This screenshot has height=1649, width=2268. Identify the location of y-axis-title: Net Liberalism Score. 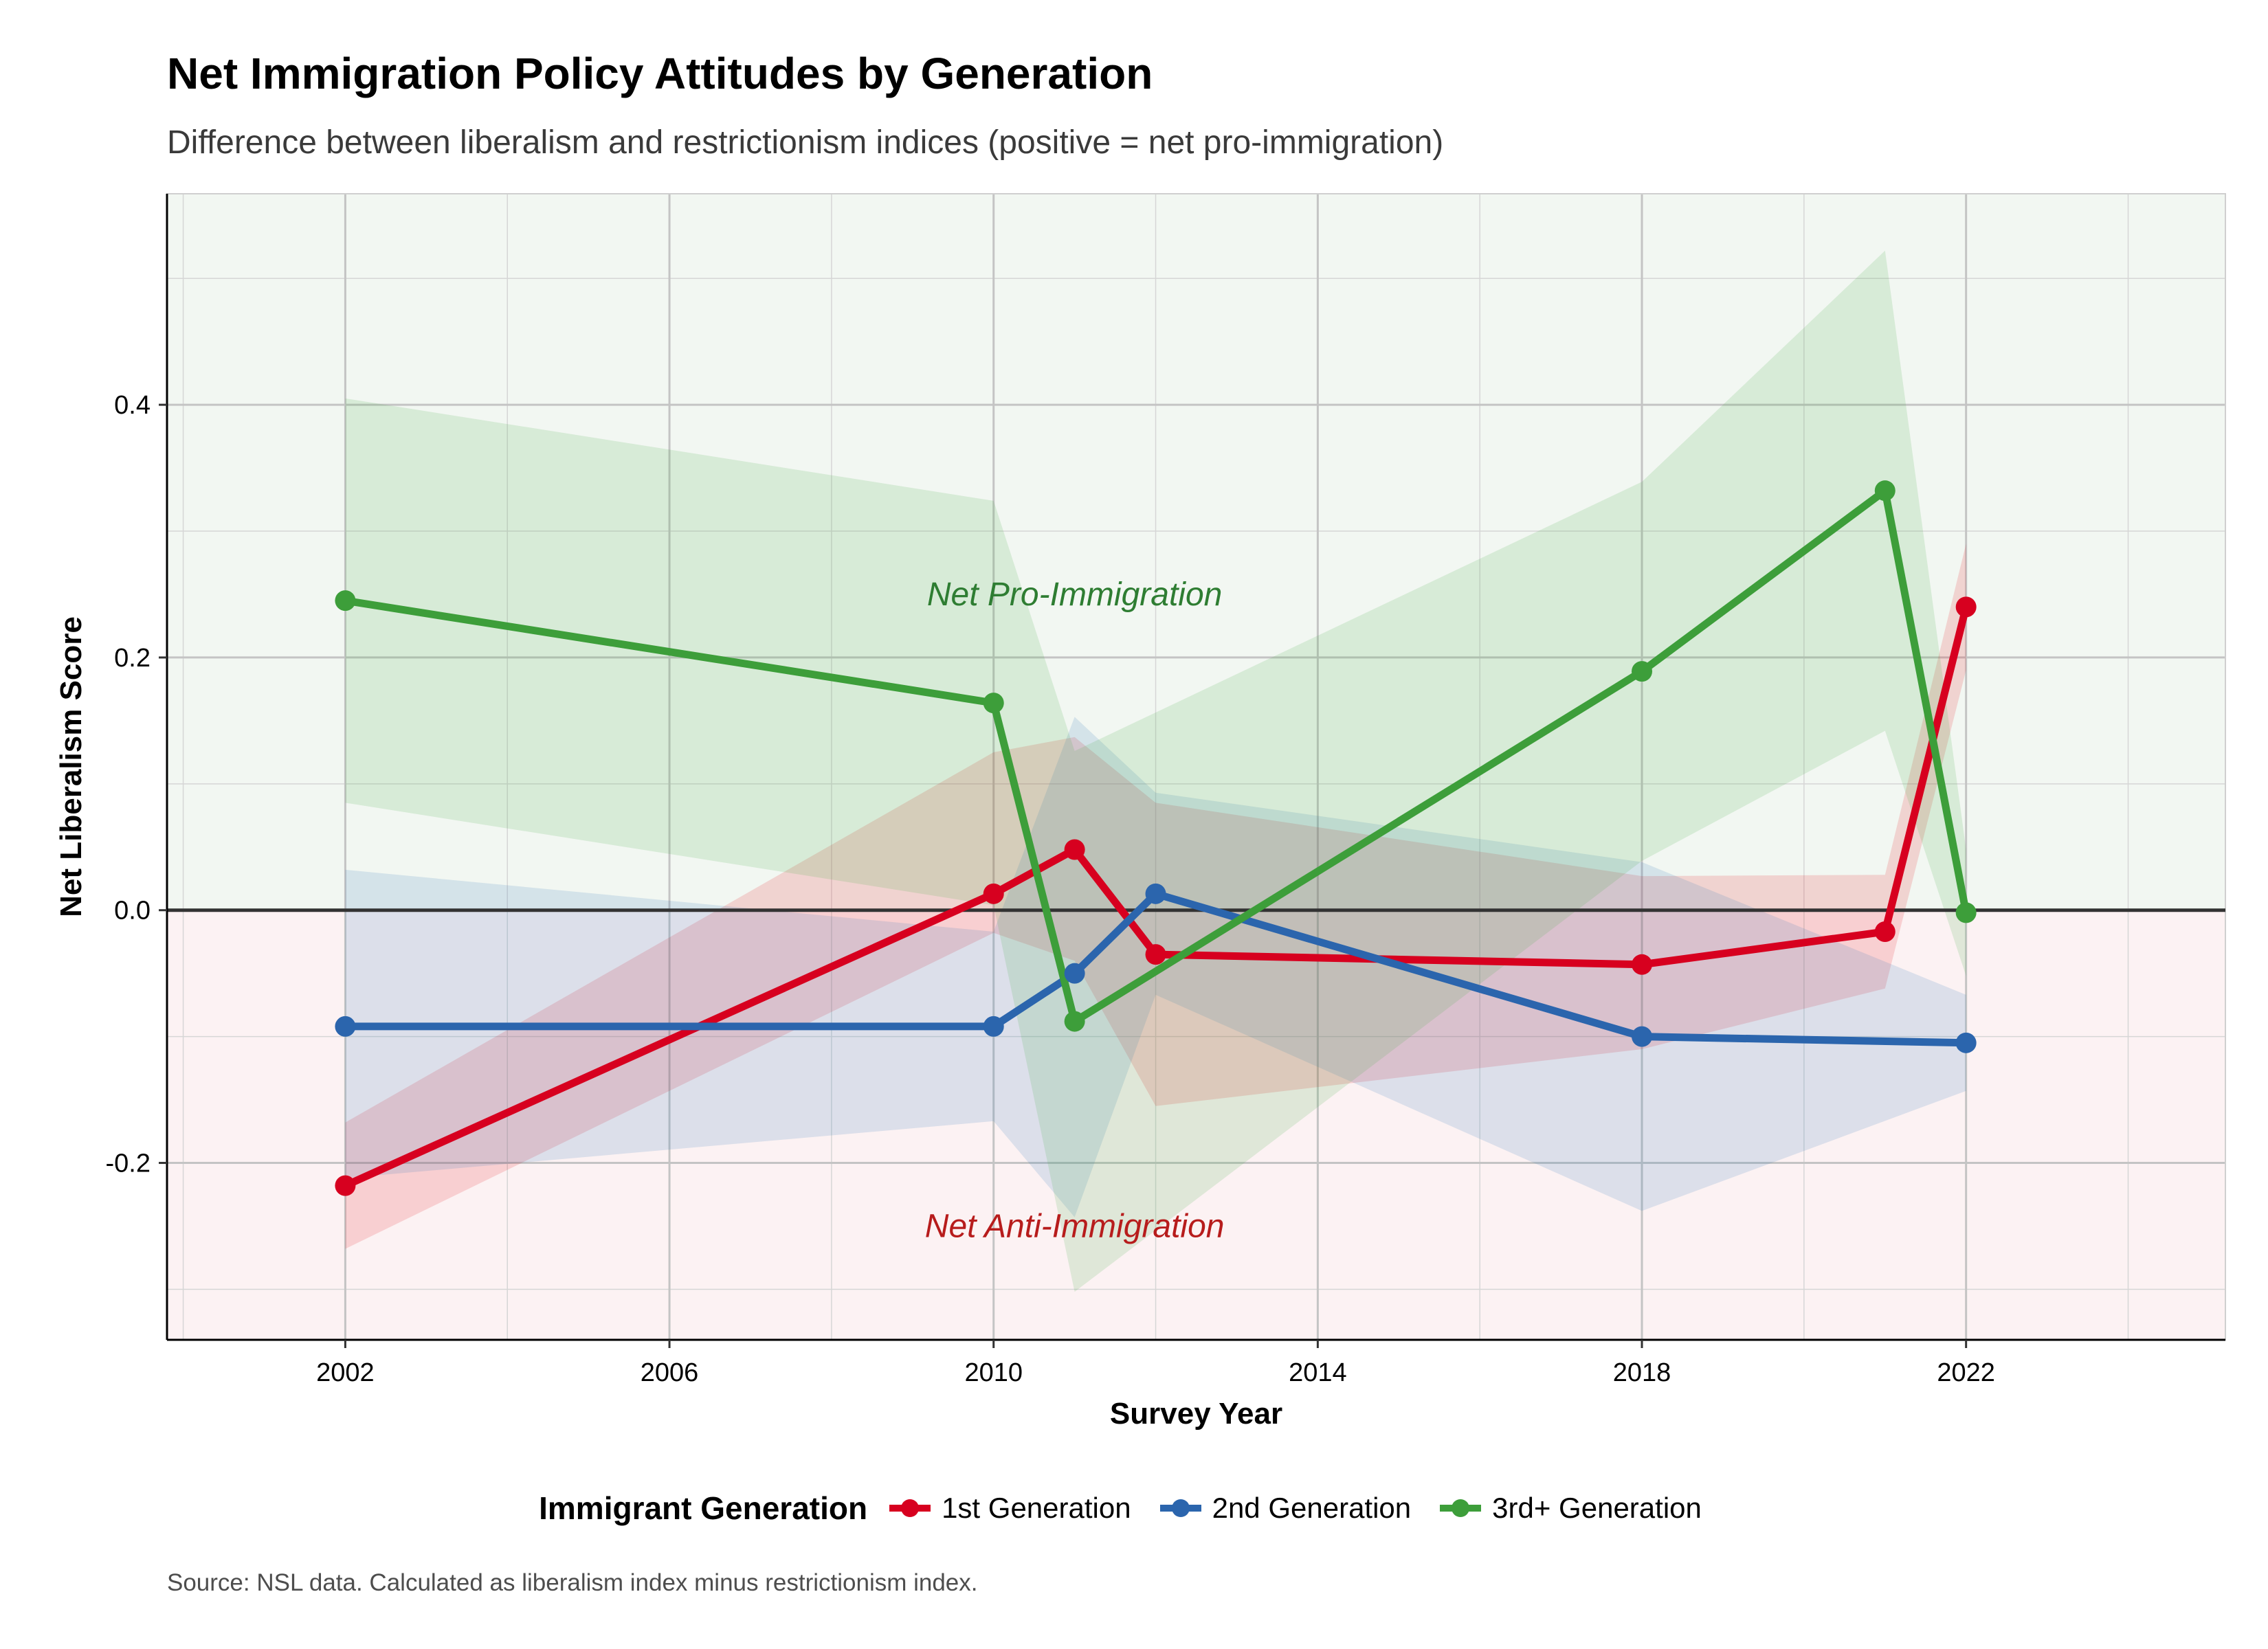
(71, 766).